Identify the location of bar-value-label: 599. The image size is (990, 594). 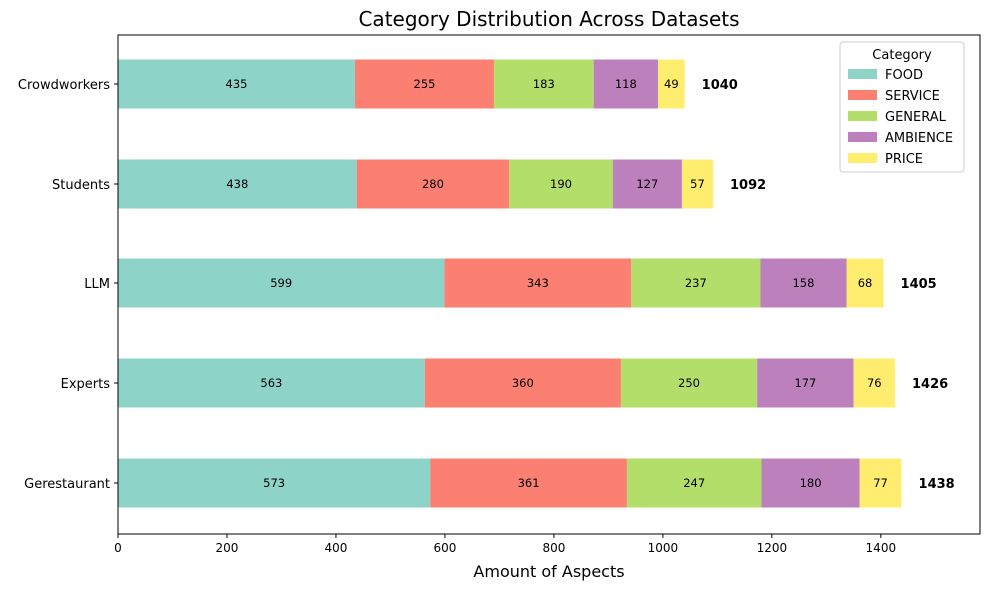
(281, 283).